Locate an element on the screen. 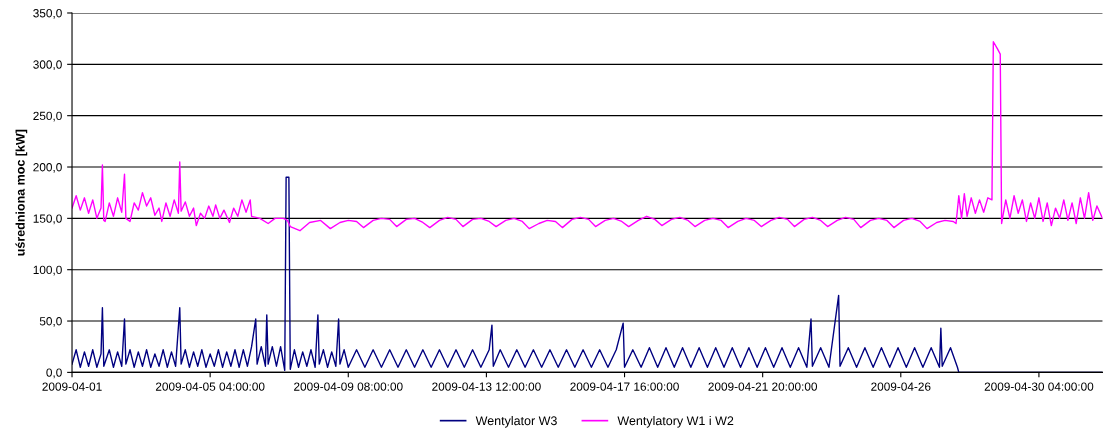 This screenshot has width=1108, height=433. y-tick-label: 250,0 is located at coordinates (47, 116).